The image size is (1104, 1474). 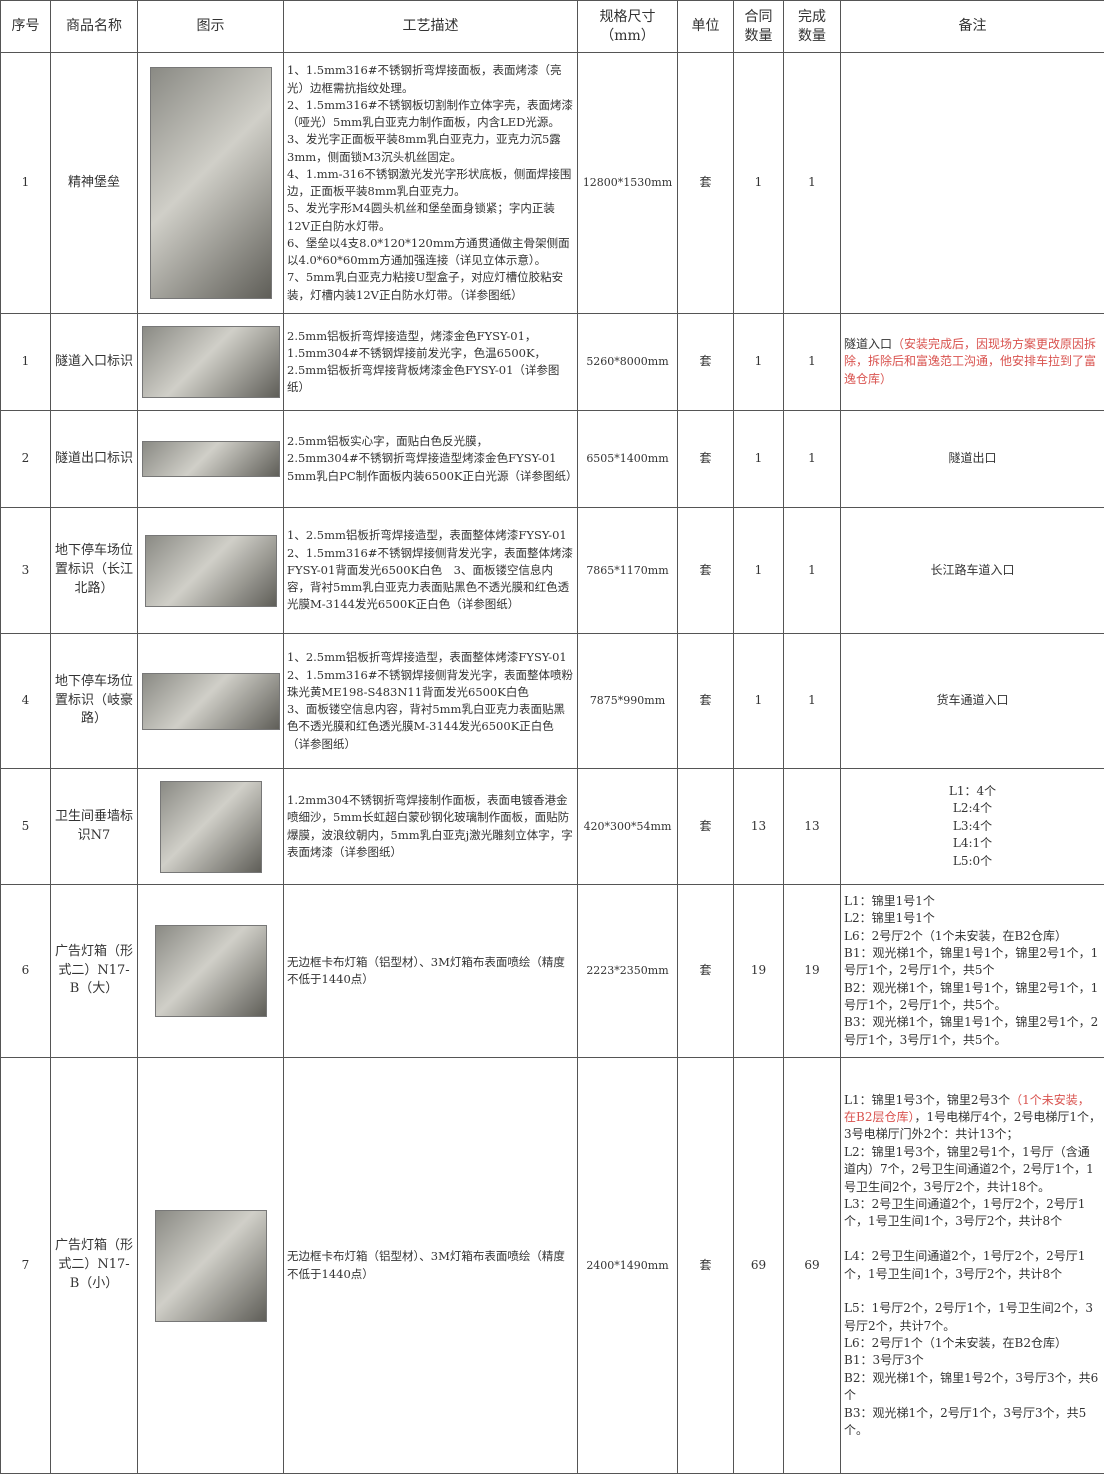 I want to click on row-number: 7, so click(x=26, y=1266).